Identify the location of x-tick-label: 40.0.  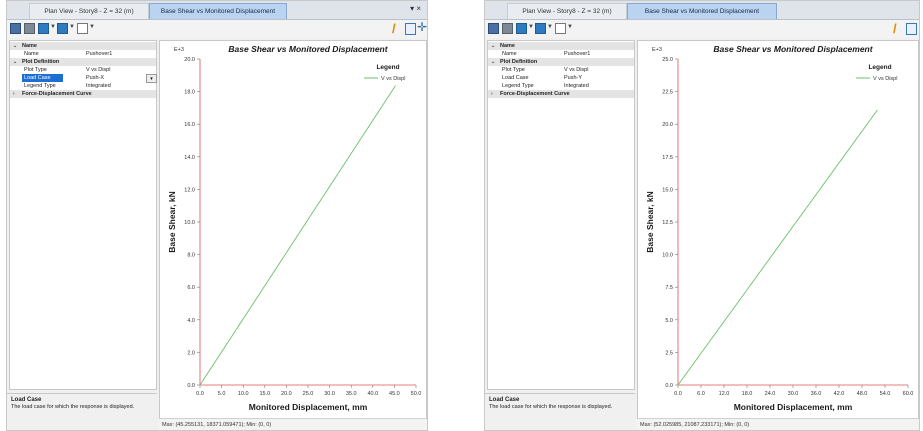
(372, 394).